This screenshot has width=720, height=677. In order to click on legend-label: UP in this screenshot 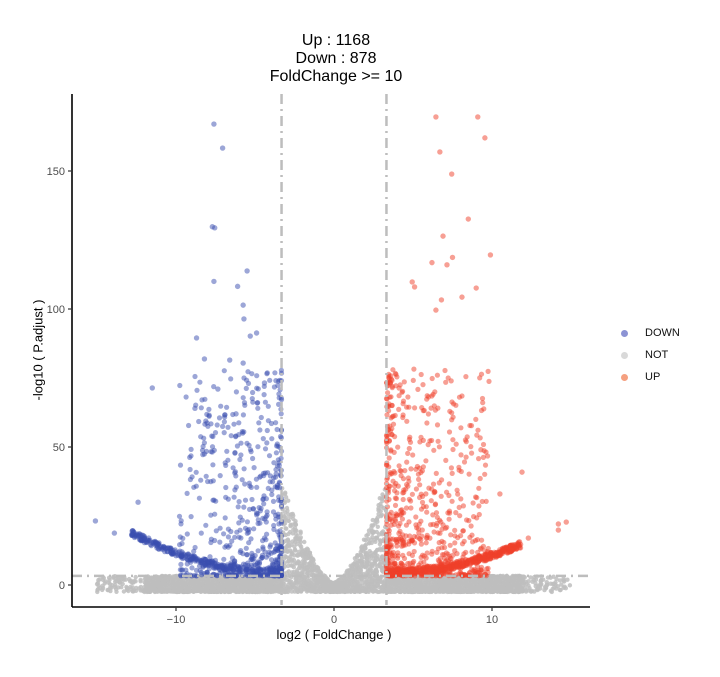, I will do `click(653, 377)`.